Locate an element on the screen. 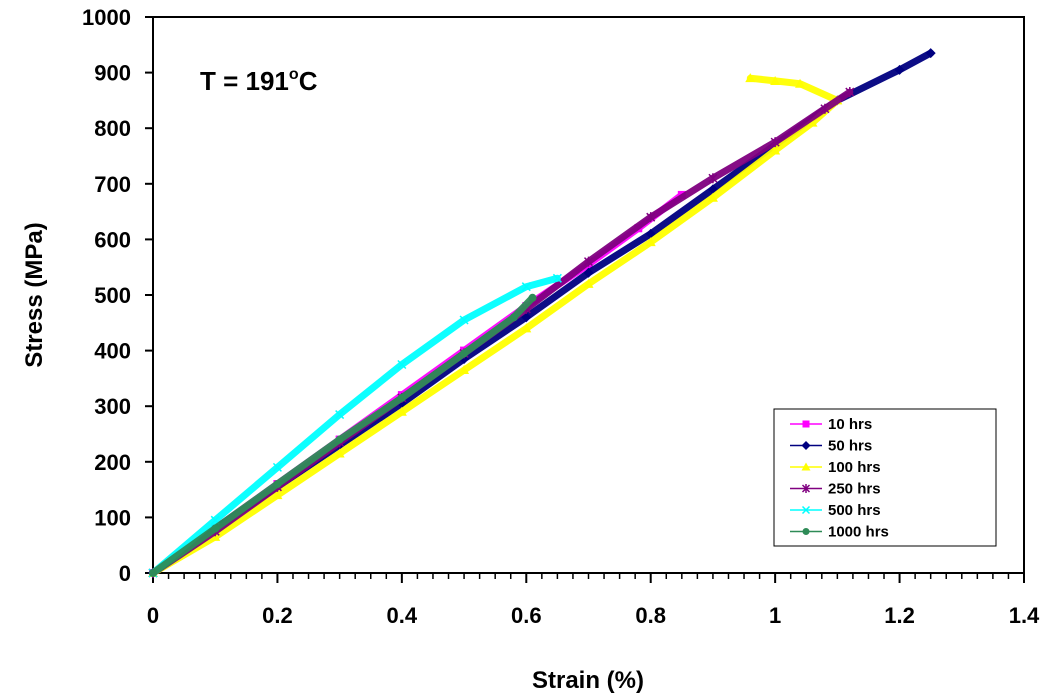  legend-label: 500 hrs is located at coordinates (854, 510).